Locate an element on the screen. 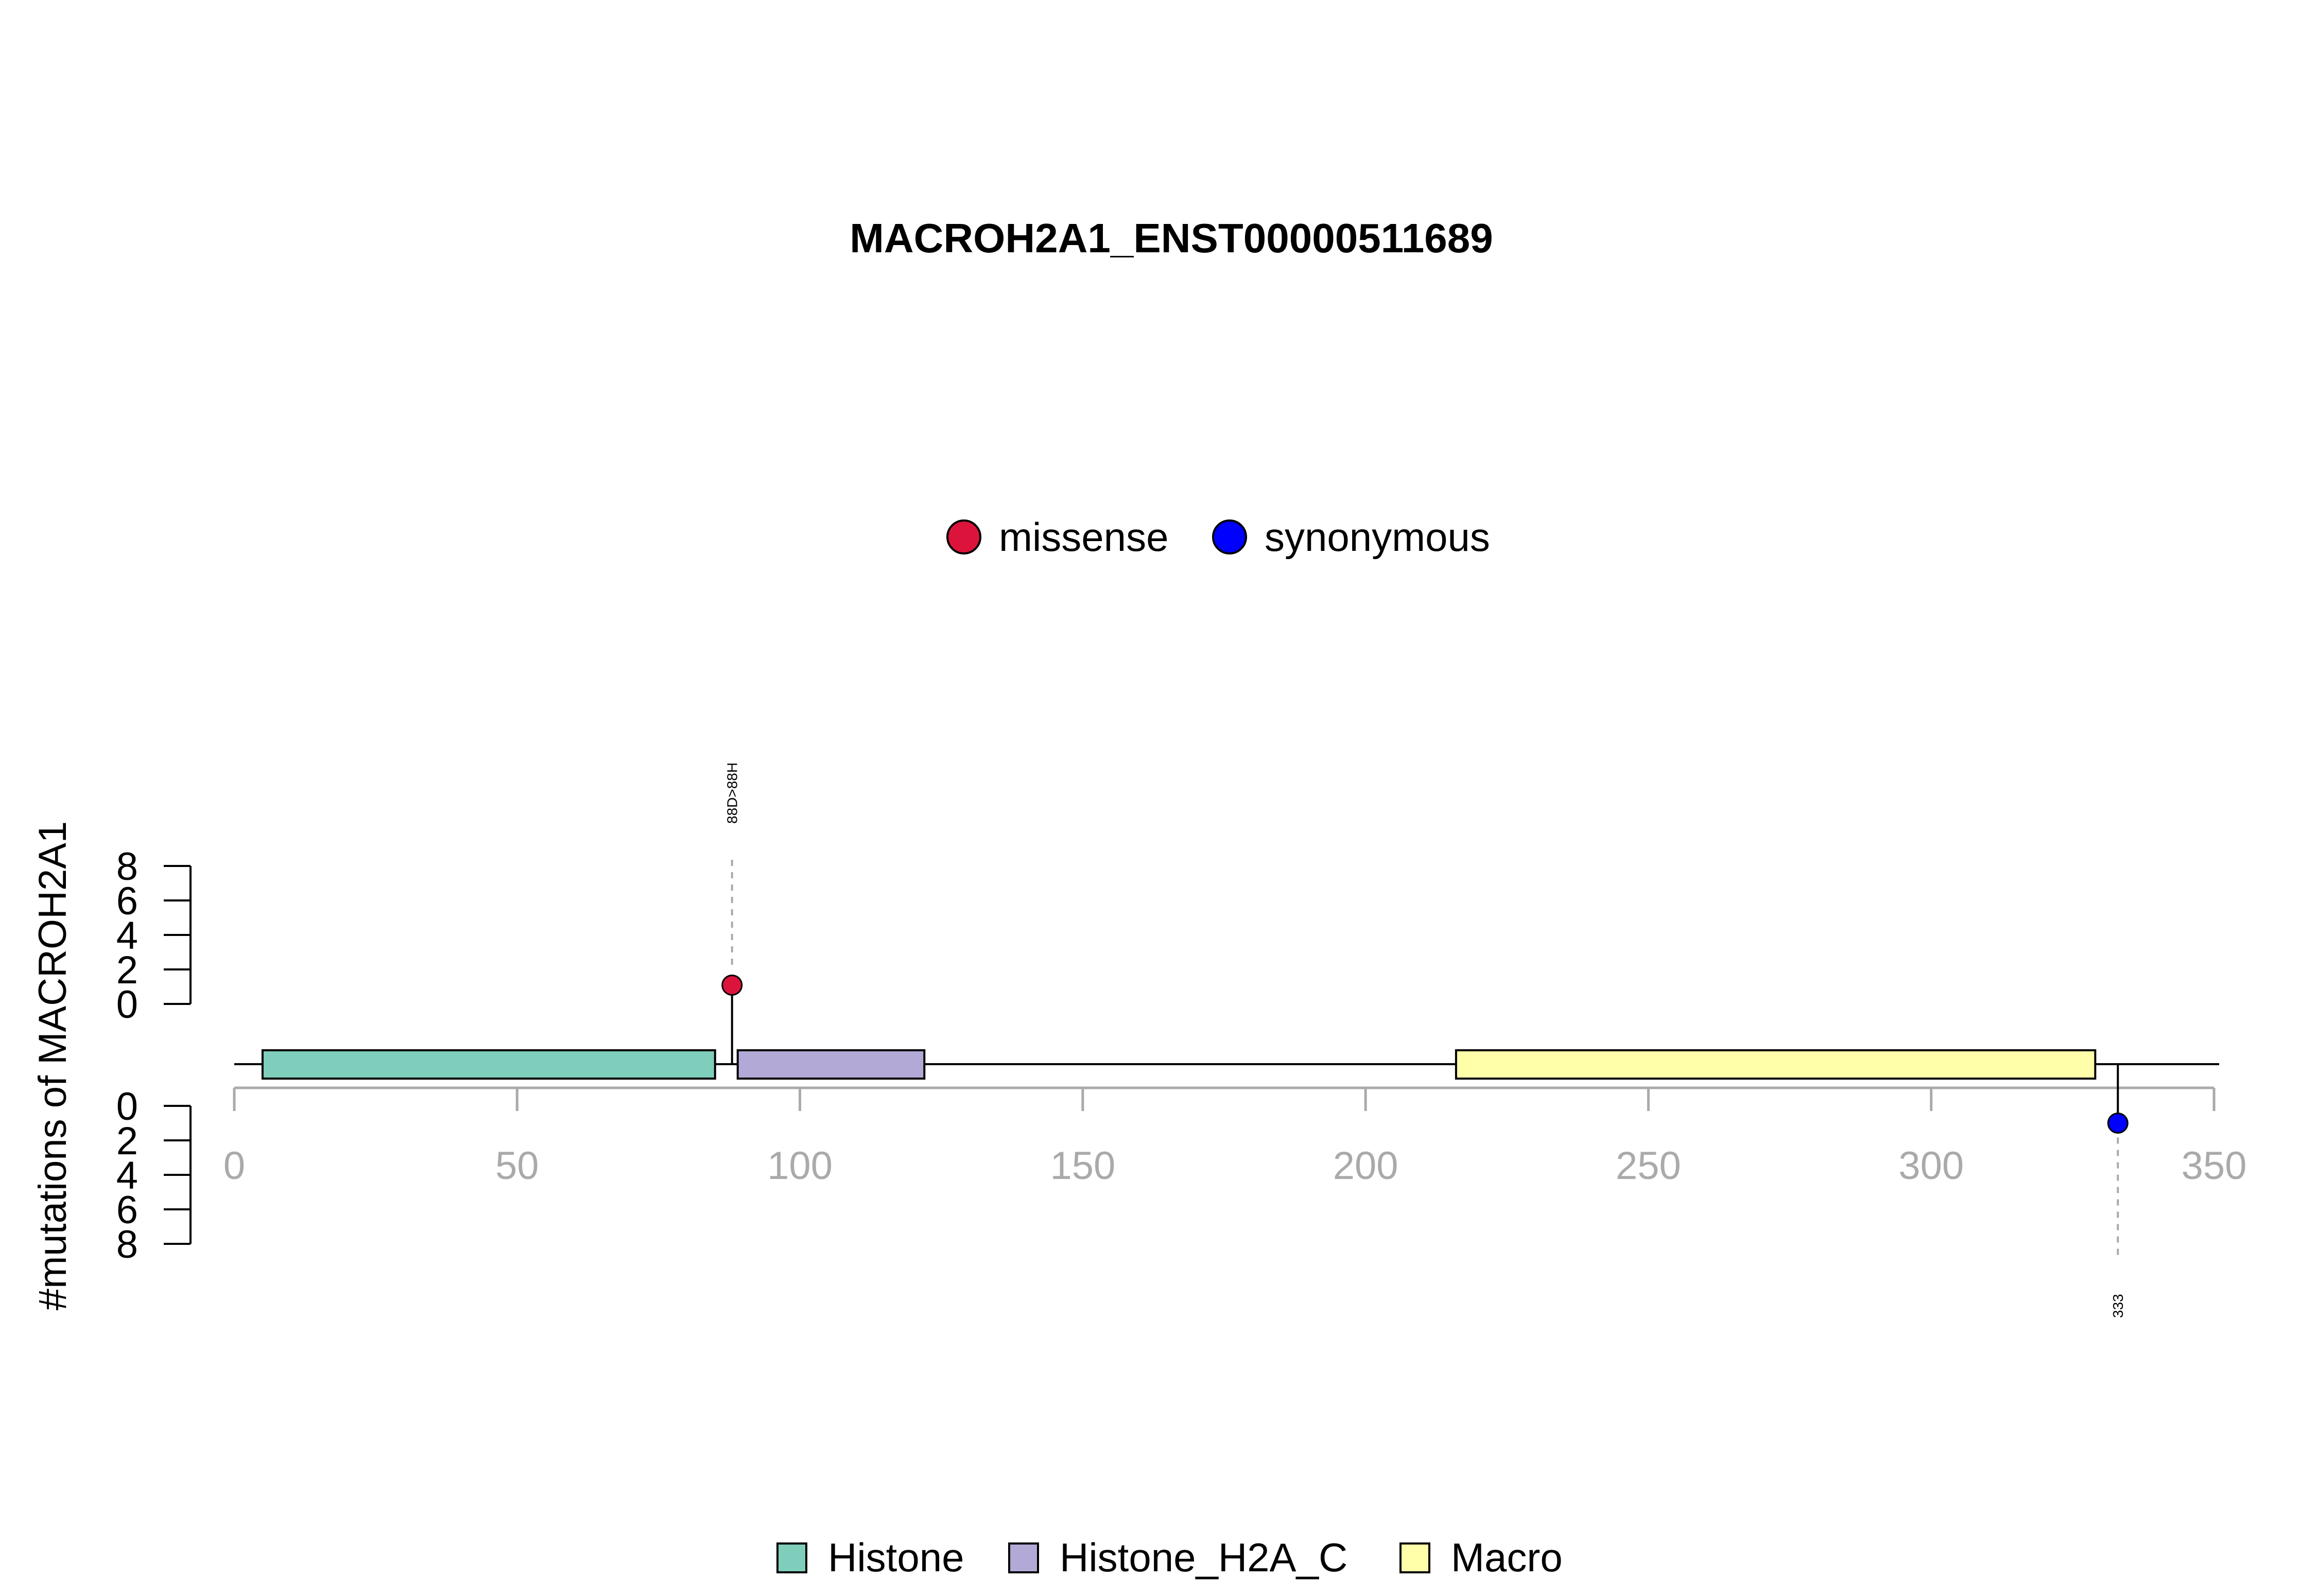 The image size is (2317, 1596). mutation-legend: missense synonymous is located at coordinates (1218, 537).